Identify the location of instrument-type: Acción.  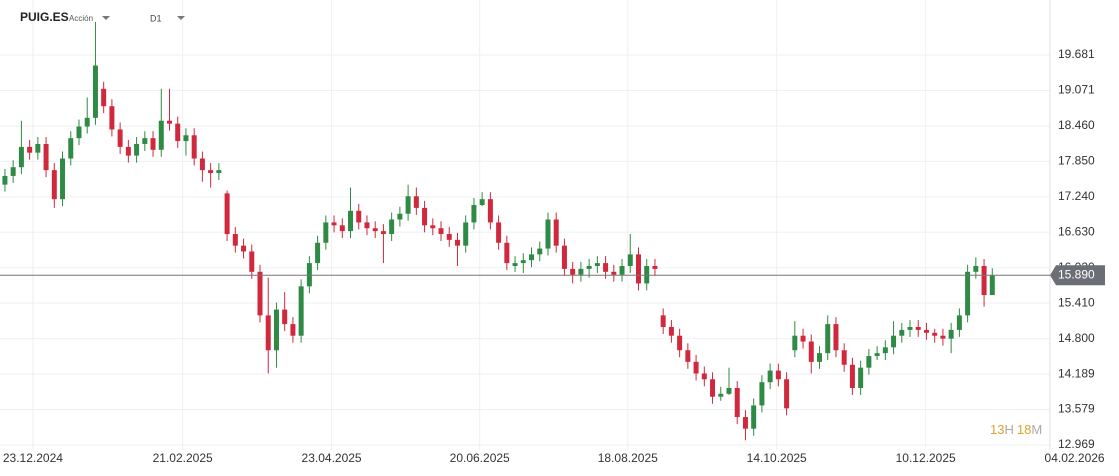
(81, 18).